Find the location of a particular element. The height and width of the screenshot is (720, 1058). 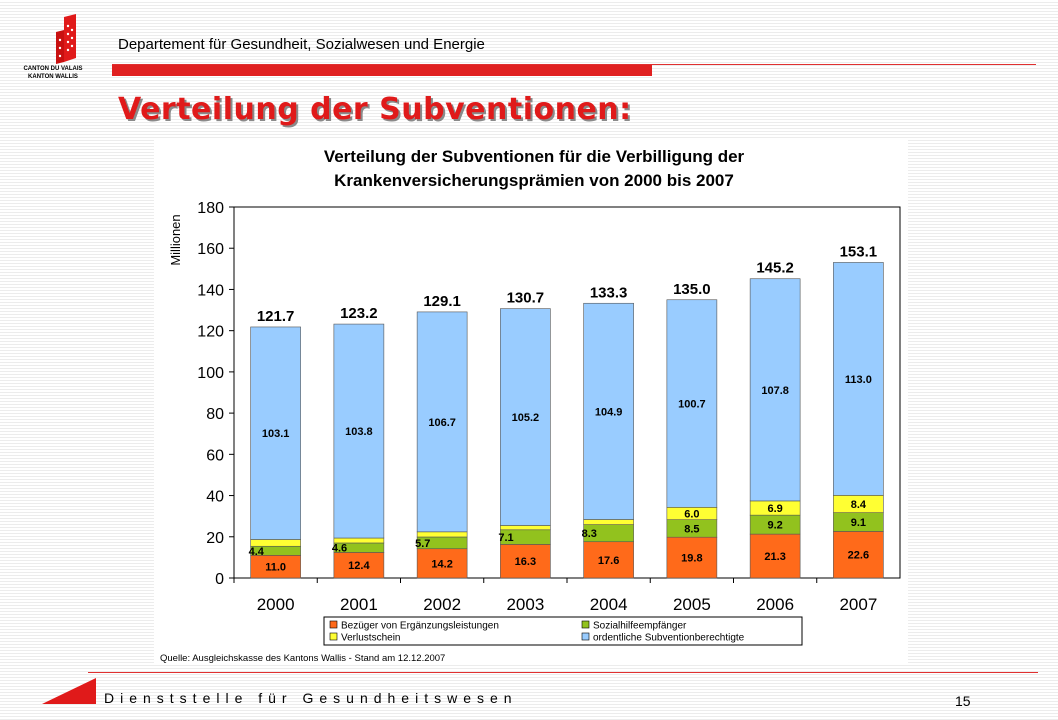

y-tick-label: 180 is located at coordinates (210, 208).